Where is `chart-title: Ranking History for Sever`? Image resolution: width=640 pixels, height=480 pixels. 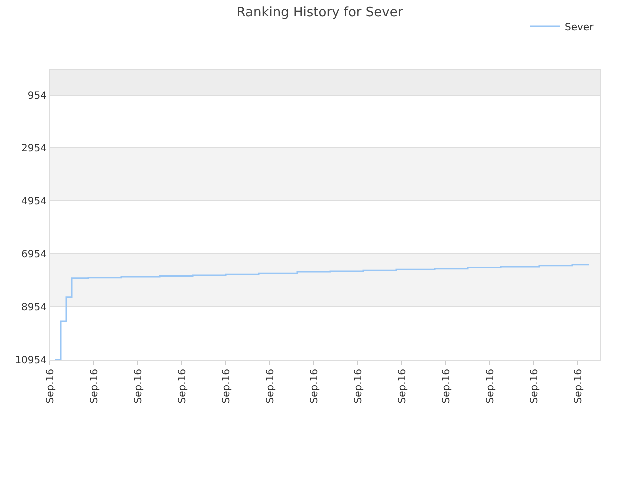 chart-title: Ranking History for Sever is located at coordinates (320, 12).